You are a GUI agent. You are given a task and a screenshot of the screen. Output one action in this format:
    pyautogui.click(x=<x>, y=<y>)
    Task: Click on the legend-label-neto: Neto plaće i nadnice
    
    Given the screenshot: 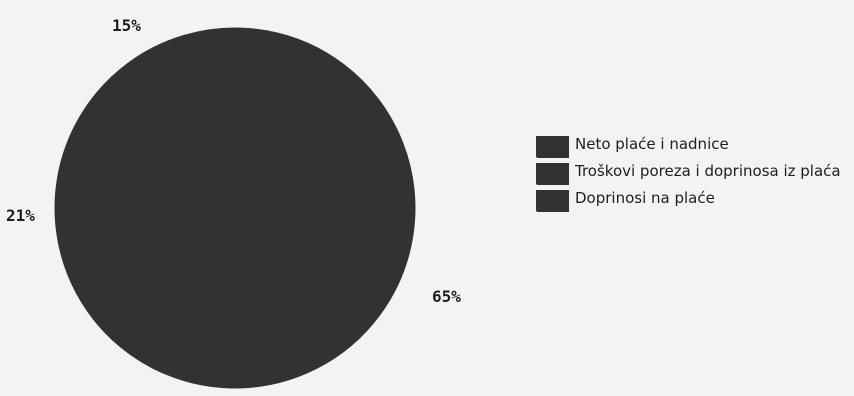 What is the action you would take?
    pyautogui.click(x=652, y=144)
    